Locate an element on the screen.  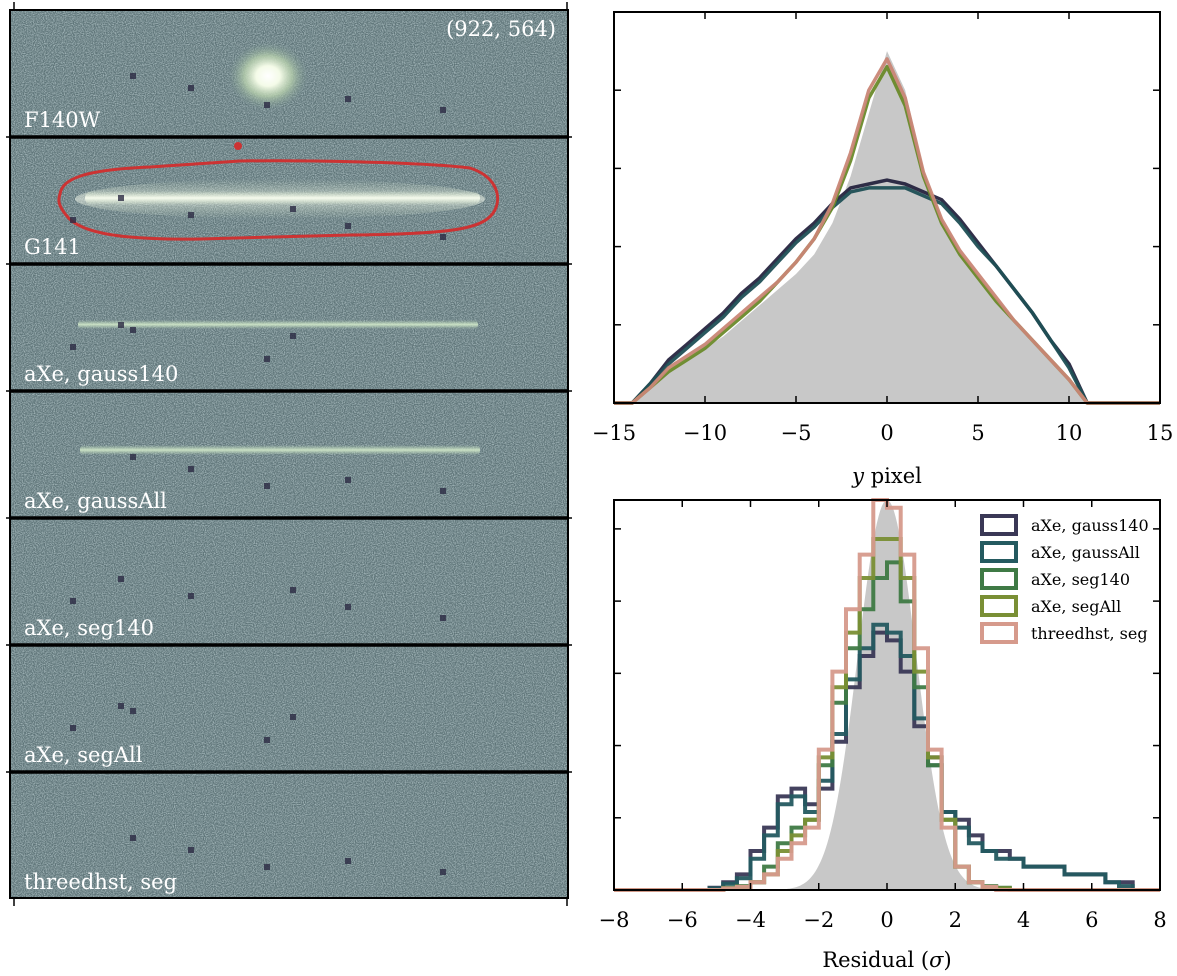
histogram-x-tick-label: 6 is located at coordinates (1091, 920).